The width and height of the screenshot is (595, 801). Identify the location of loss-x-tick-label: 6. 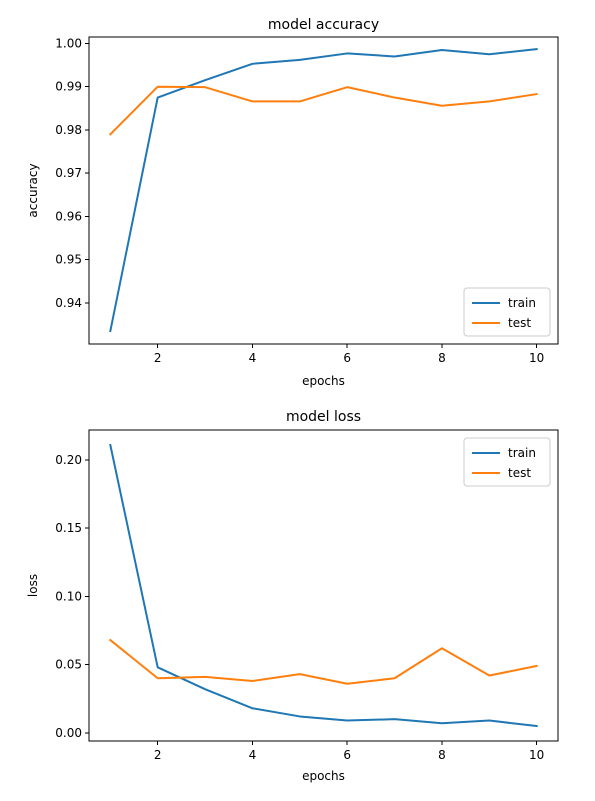
(347, 755).